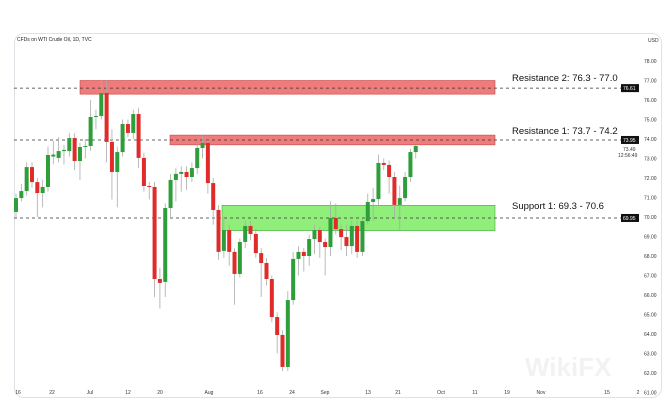 The image size is (669, 419). What do you see at coordinates (650, 257) in the screenshot?
I see `y-tick-label: 68.00` at bounding box center [650, 257].